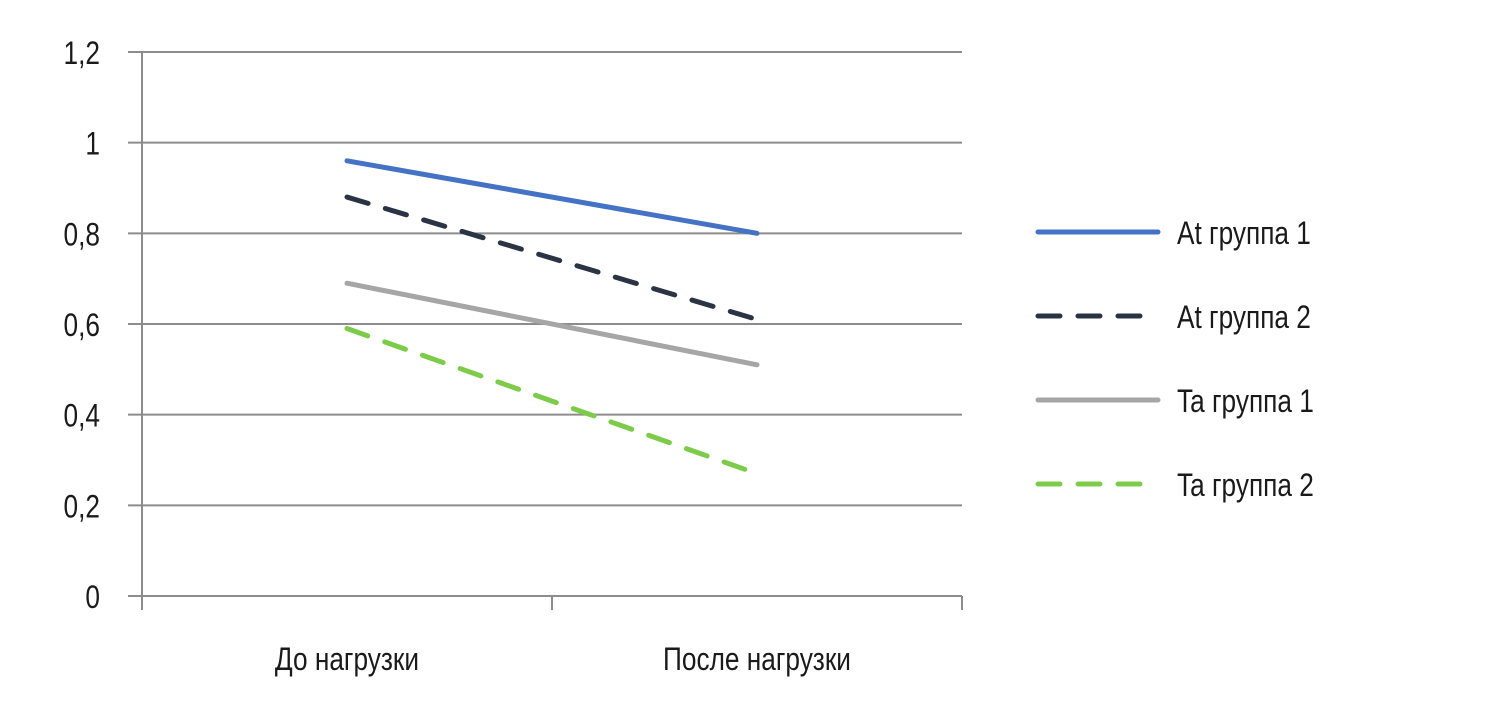  Describe the element at coordinates (1244, 318) in the screenshot. I see `legend-label: At группа 2` at that location.